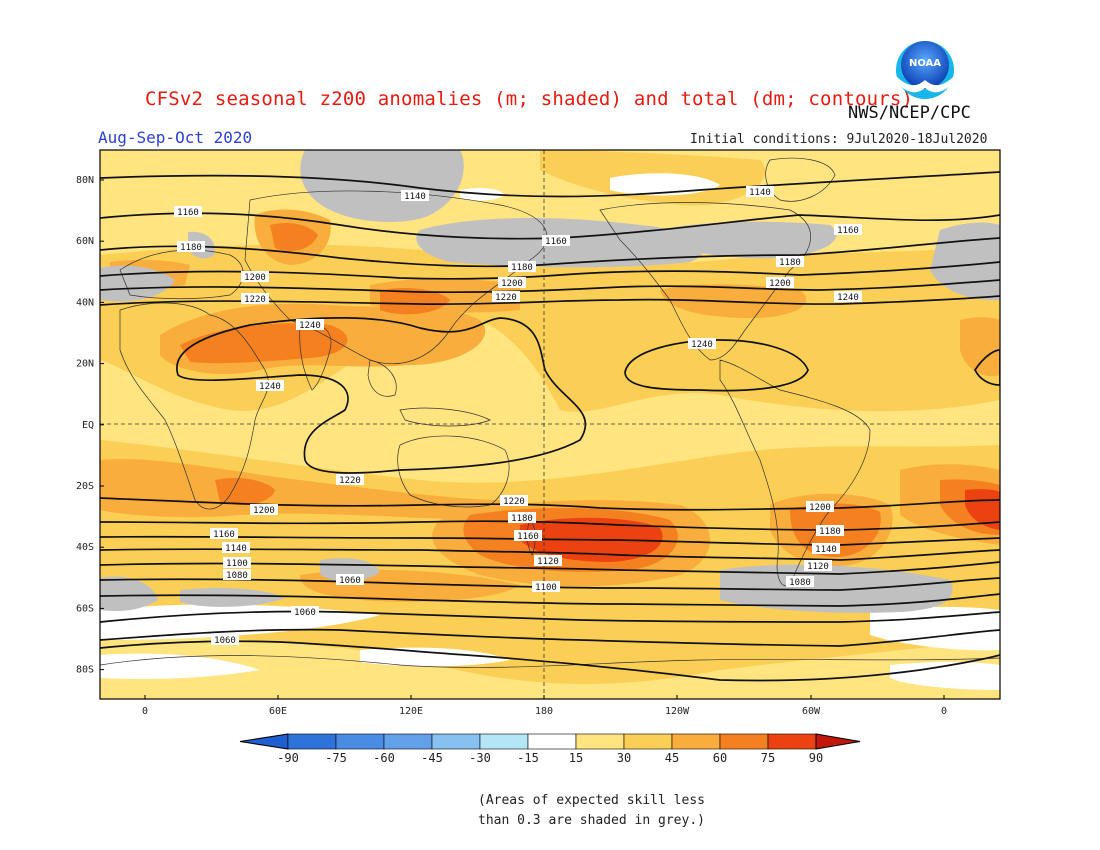  Describe the element at coordinates (816, 758) in the screenshot. I see `colorbar-label: 90` at that location.